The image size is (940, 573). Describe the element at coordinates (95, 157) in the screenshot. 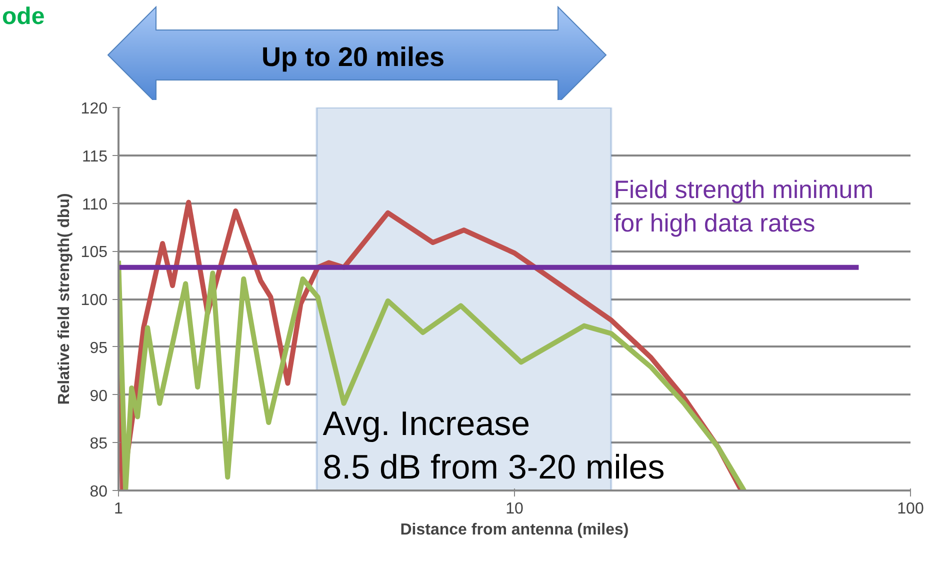

I see `y-tick-label: 115` at that location.